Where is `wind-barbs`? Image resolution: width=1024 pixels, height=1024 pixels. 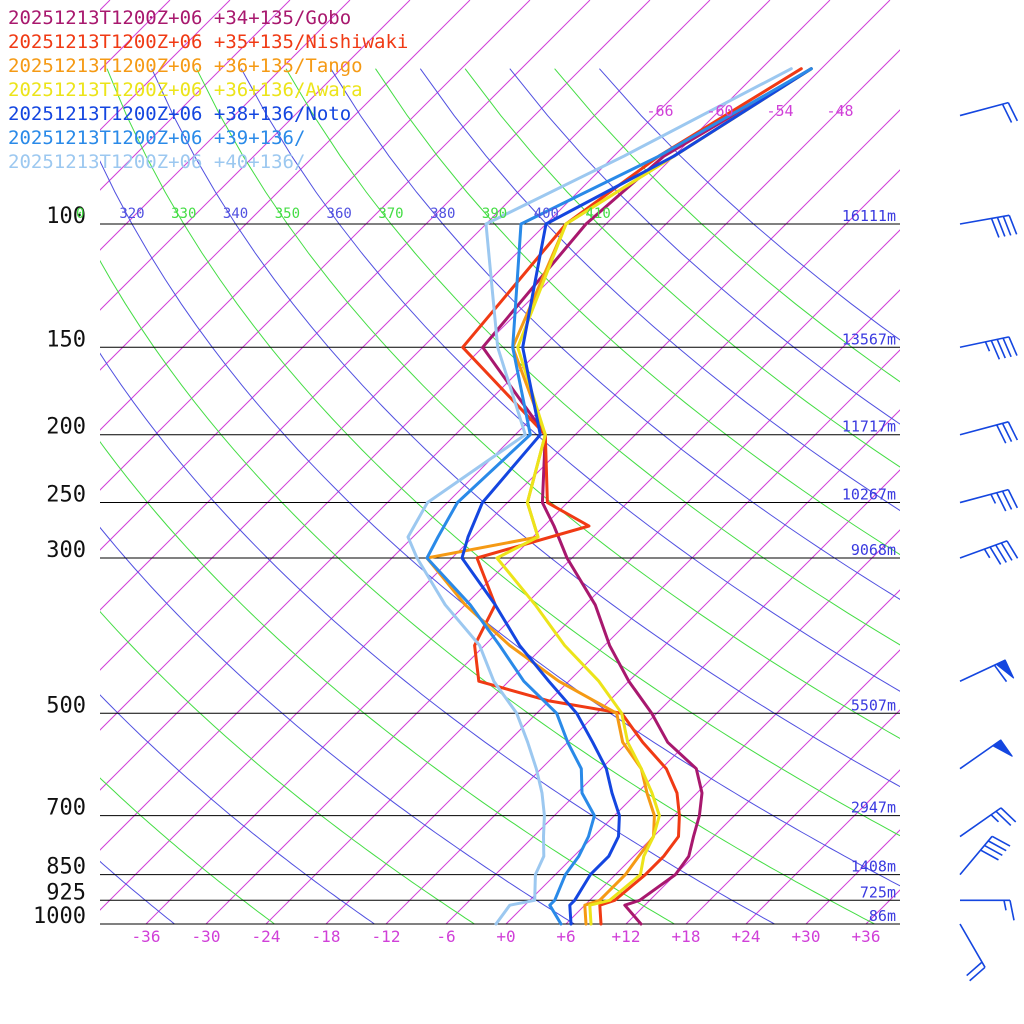 wind-barbs is located at coordinates (989, 541).